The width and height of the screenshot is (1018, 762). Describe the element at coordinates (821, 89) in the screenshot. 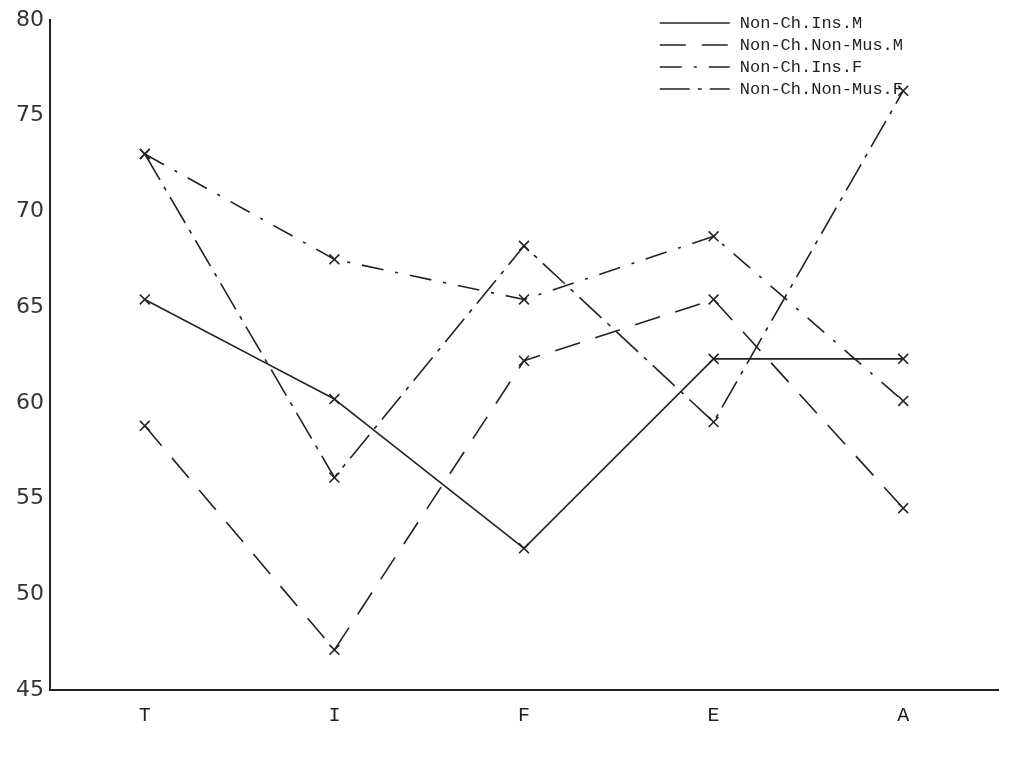

I see `legend-label: Non-Ch.Non-Mus.F` at that location.